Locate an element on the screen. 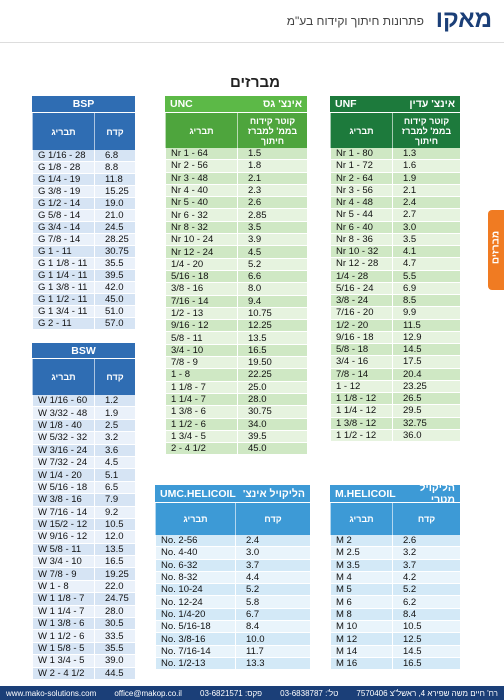  thread-size: No. 12-24 is located at coordinates (195, 602).